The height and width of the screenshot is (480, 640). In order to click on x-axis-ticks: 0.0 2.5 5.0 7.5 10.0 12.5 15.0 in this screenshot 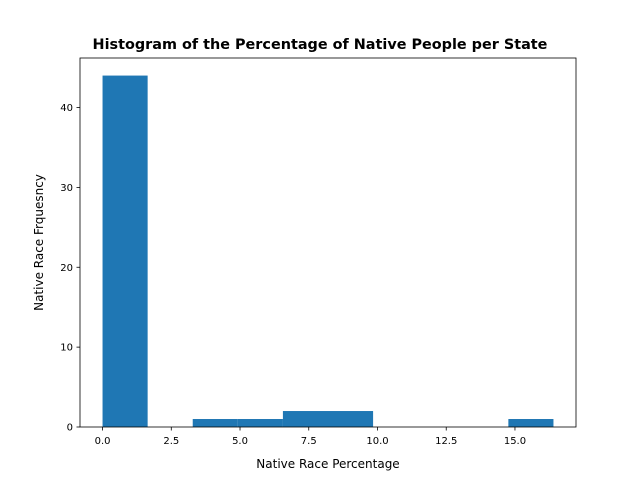, I will do `click(310, 437)`.